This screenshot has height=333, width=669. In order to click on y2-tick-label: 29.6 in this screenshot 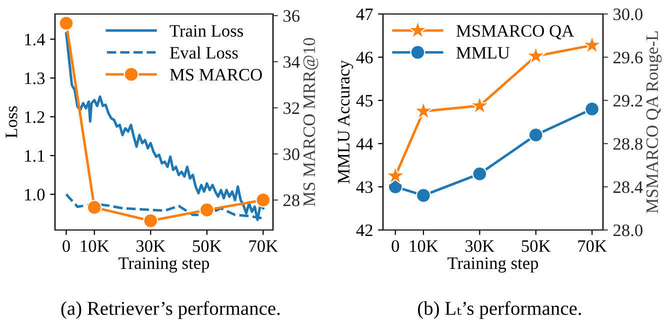, I will do `click(628, 58)`.